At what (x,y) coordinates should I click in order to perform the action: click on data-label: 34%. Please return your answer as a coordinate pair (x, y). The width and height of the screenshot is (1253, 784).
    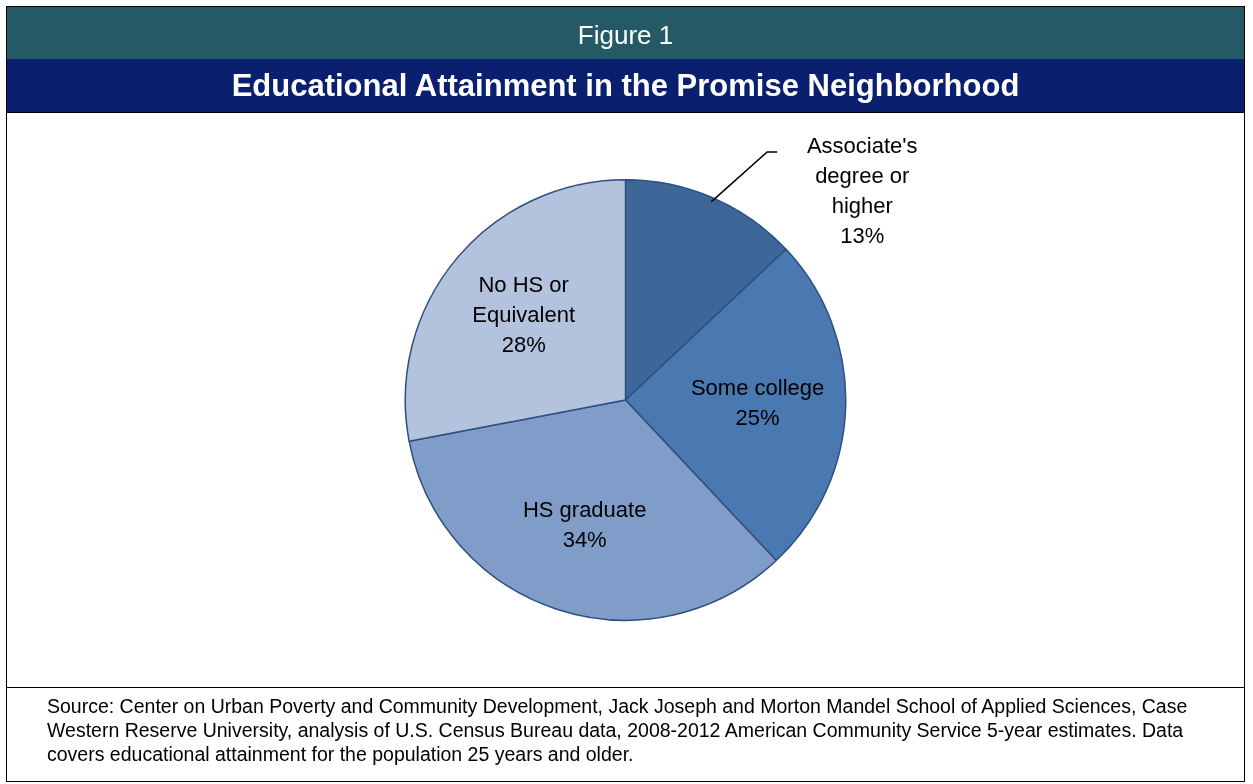
    Looking at the image, I should click on (584, 539).